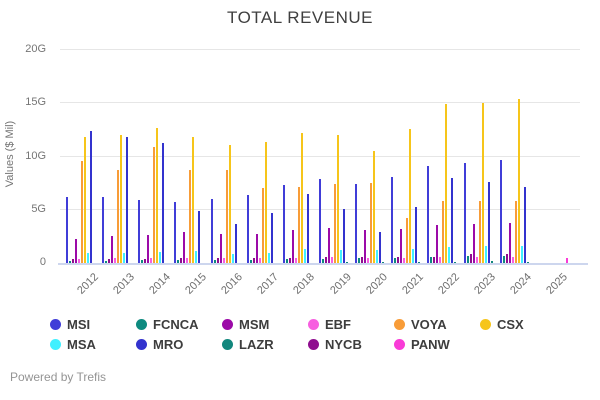 This screenshot has height=400, width=600. What do you see at coordinates (479, 232) in the screenshot?
I see `bar-VOYA-2023` at bounding box center [479, 232].